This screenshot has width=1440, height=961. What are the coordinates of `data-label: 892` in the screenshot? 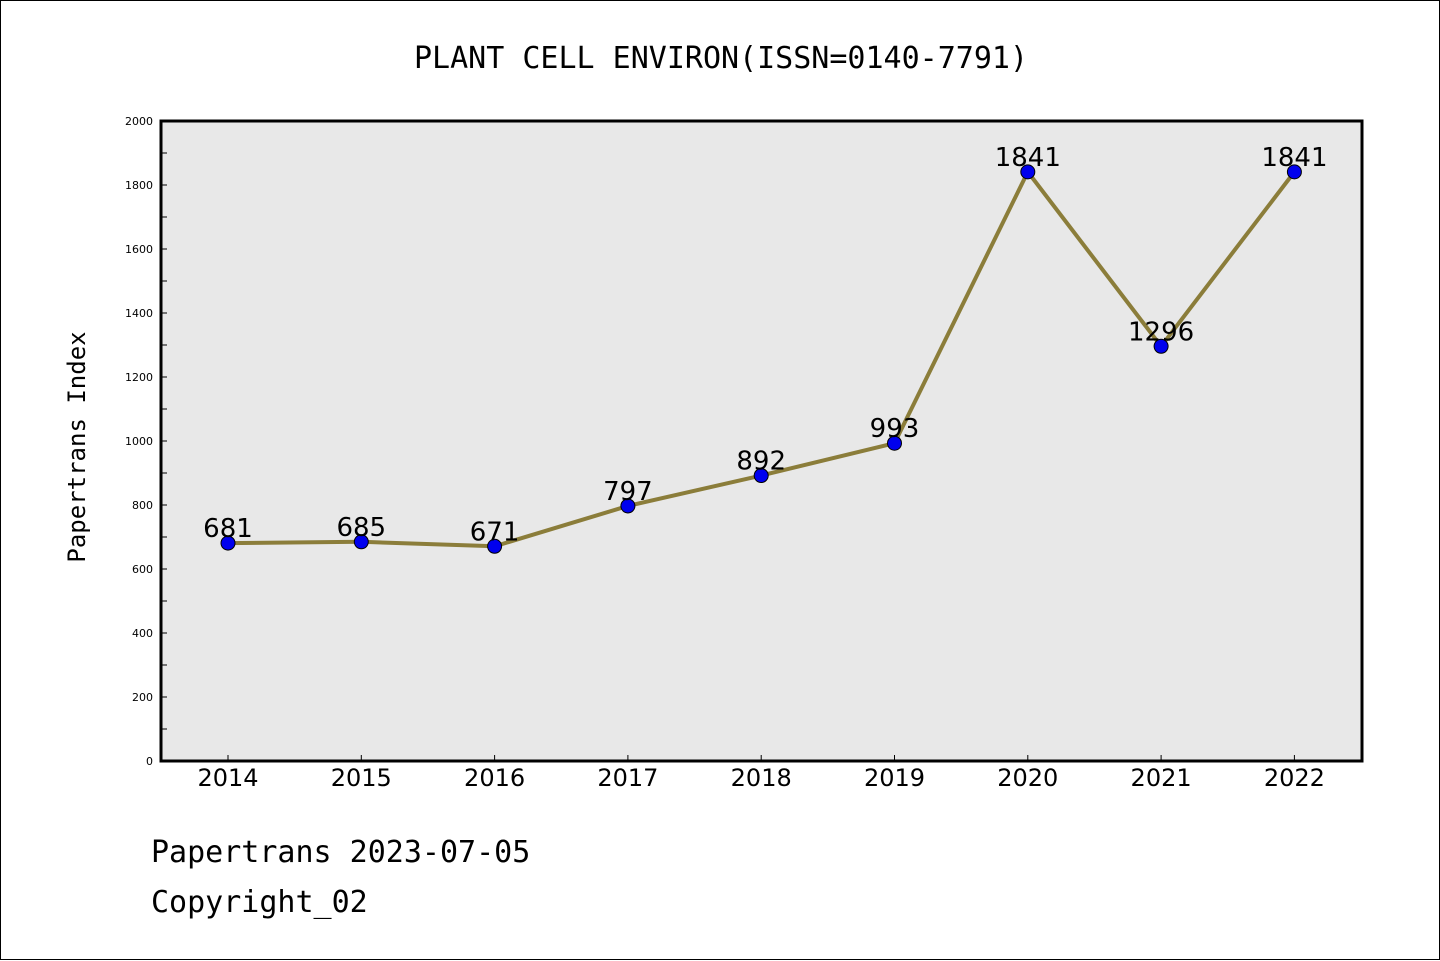 It's located at (761, 462).